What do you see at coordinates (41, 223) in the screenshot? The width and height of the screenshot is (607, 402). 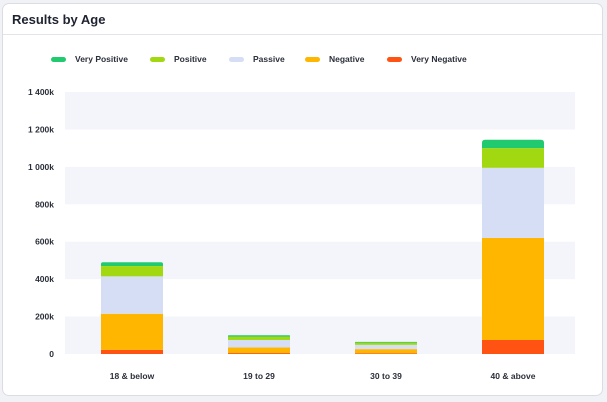 I see `y-axis-ticks: 0 200k 400k 600k 800k 1 000k 1 200k 1 400k` at bounding box center [41, 223].